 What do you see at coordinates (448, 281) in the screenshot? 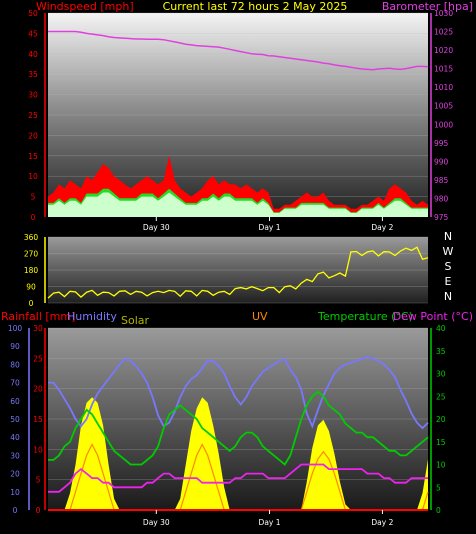
I see `compass-label: E` at bounding box center [448, 281].